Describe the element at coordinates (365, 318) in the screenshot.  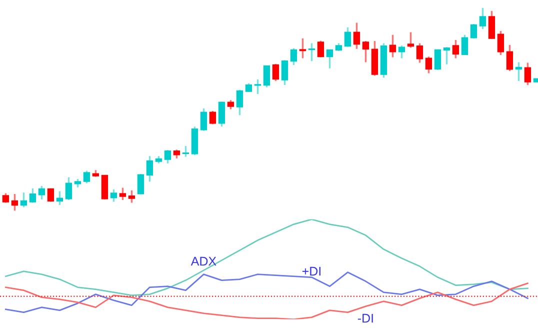
I see `series-label: -DI` at that location.